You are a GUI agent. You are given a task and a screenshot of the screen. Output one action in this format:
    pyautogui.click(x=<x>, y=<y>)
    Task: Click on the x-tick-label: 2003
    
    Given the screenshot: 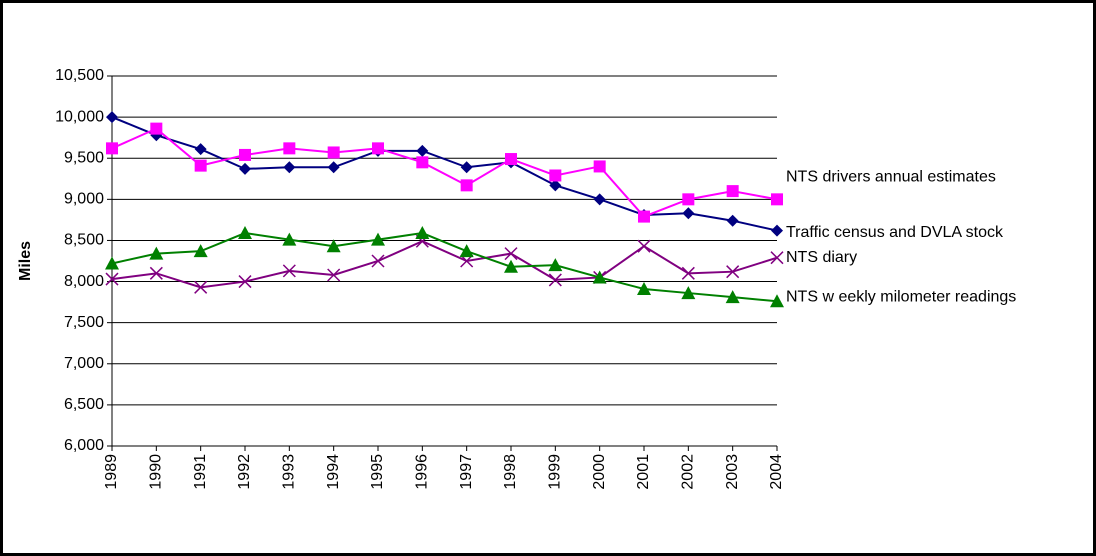 What is the action you would take?
    pyautogui.click(x=732, y=472)
    